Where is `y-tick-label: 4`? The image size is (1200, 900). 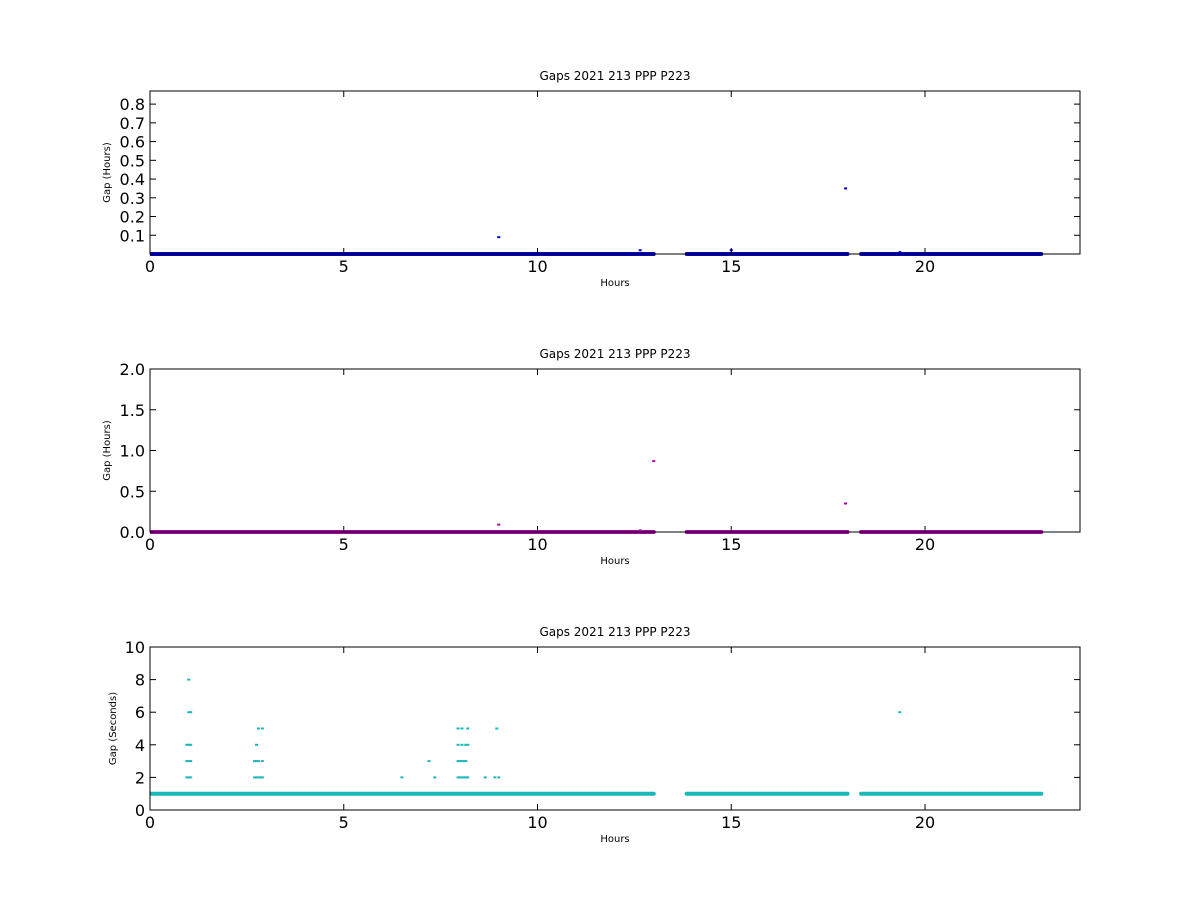
y-tick-label: 4 is located at coordinates (140, 745).